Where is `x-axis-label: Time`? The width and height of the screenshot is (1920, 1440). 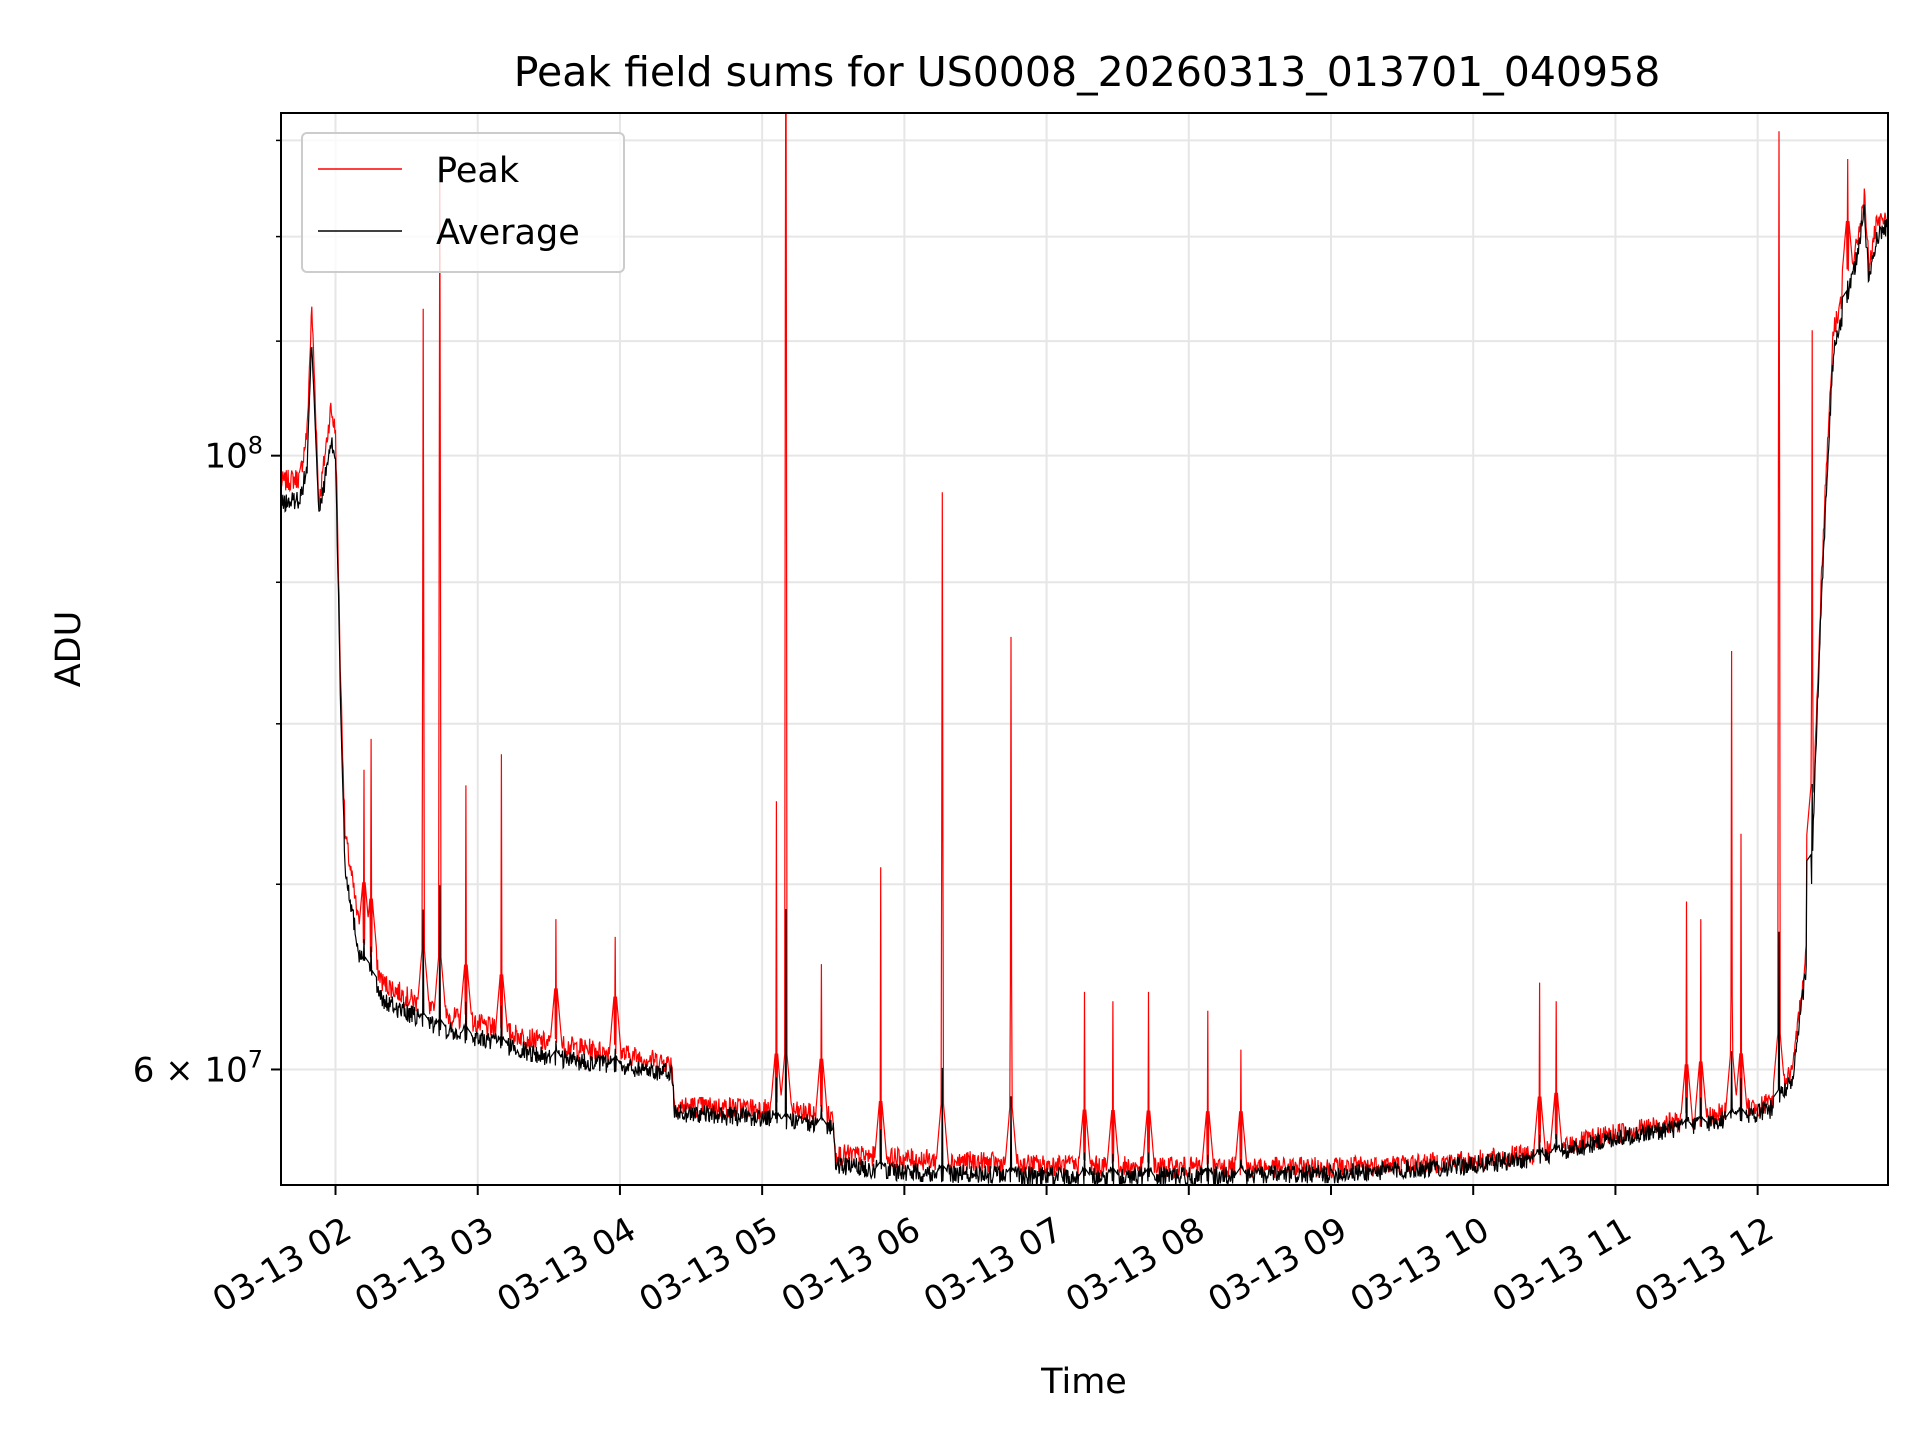 x-axis-label: Time is located at coordinates (1083, 1382).